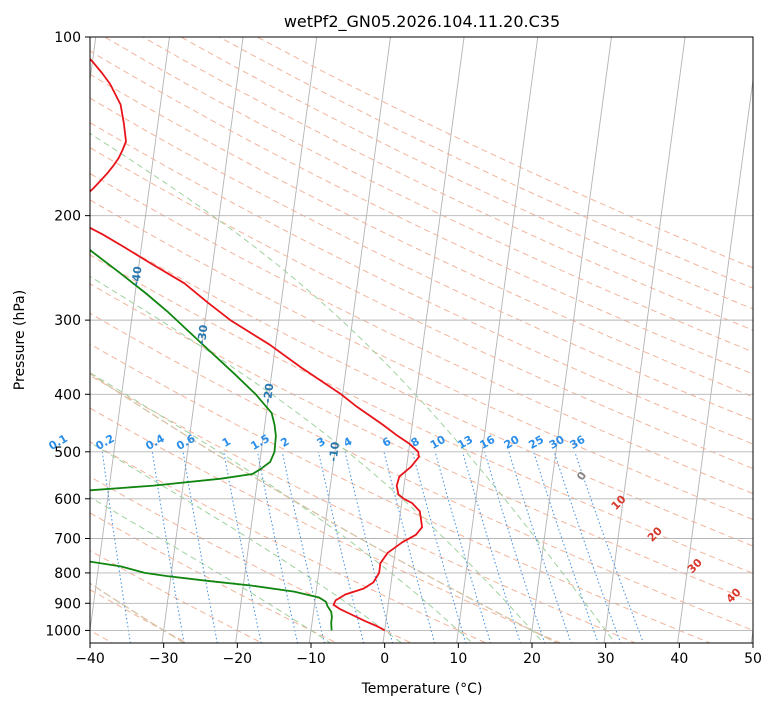  Describe the element at coordinates (67, 217) in the screenshot. I see `y-tick-label: 200` at that location.